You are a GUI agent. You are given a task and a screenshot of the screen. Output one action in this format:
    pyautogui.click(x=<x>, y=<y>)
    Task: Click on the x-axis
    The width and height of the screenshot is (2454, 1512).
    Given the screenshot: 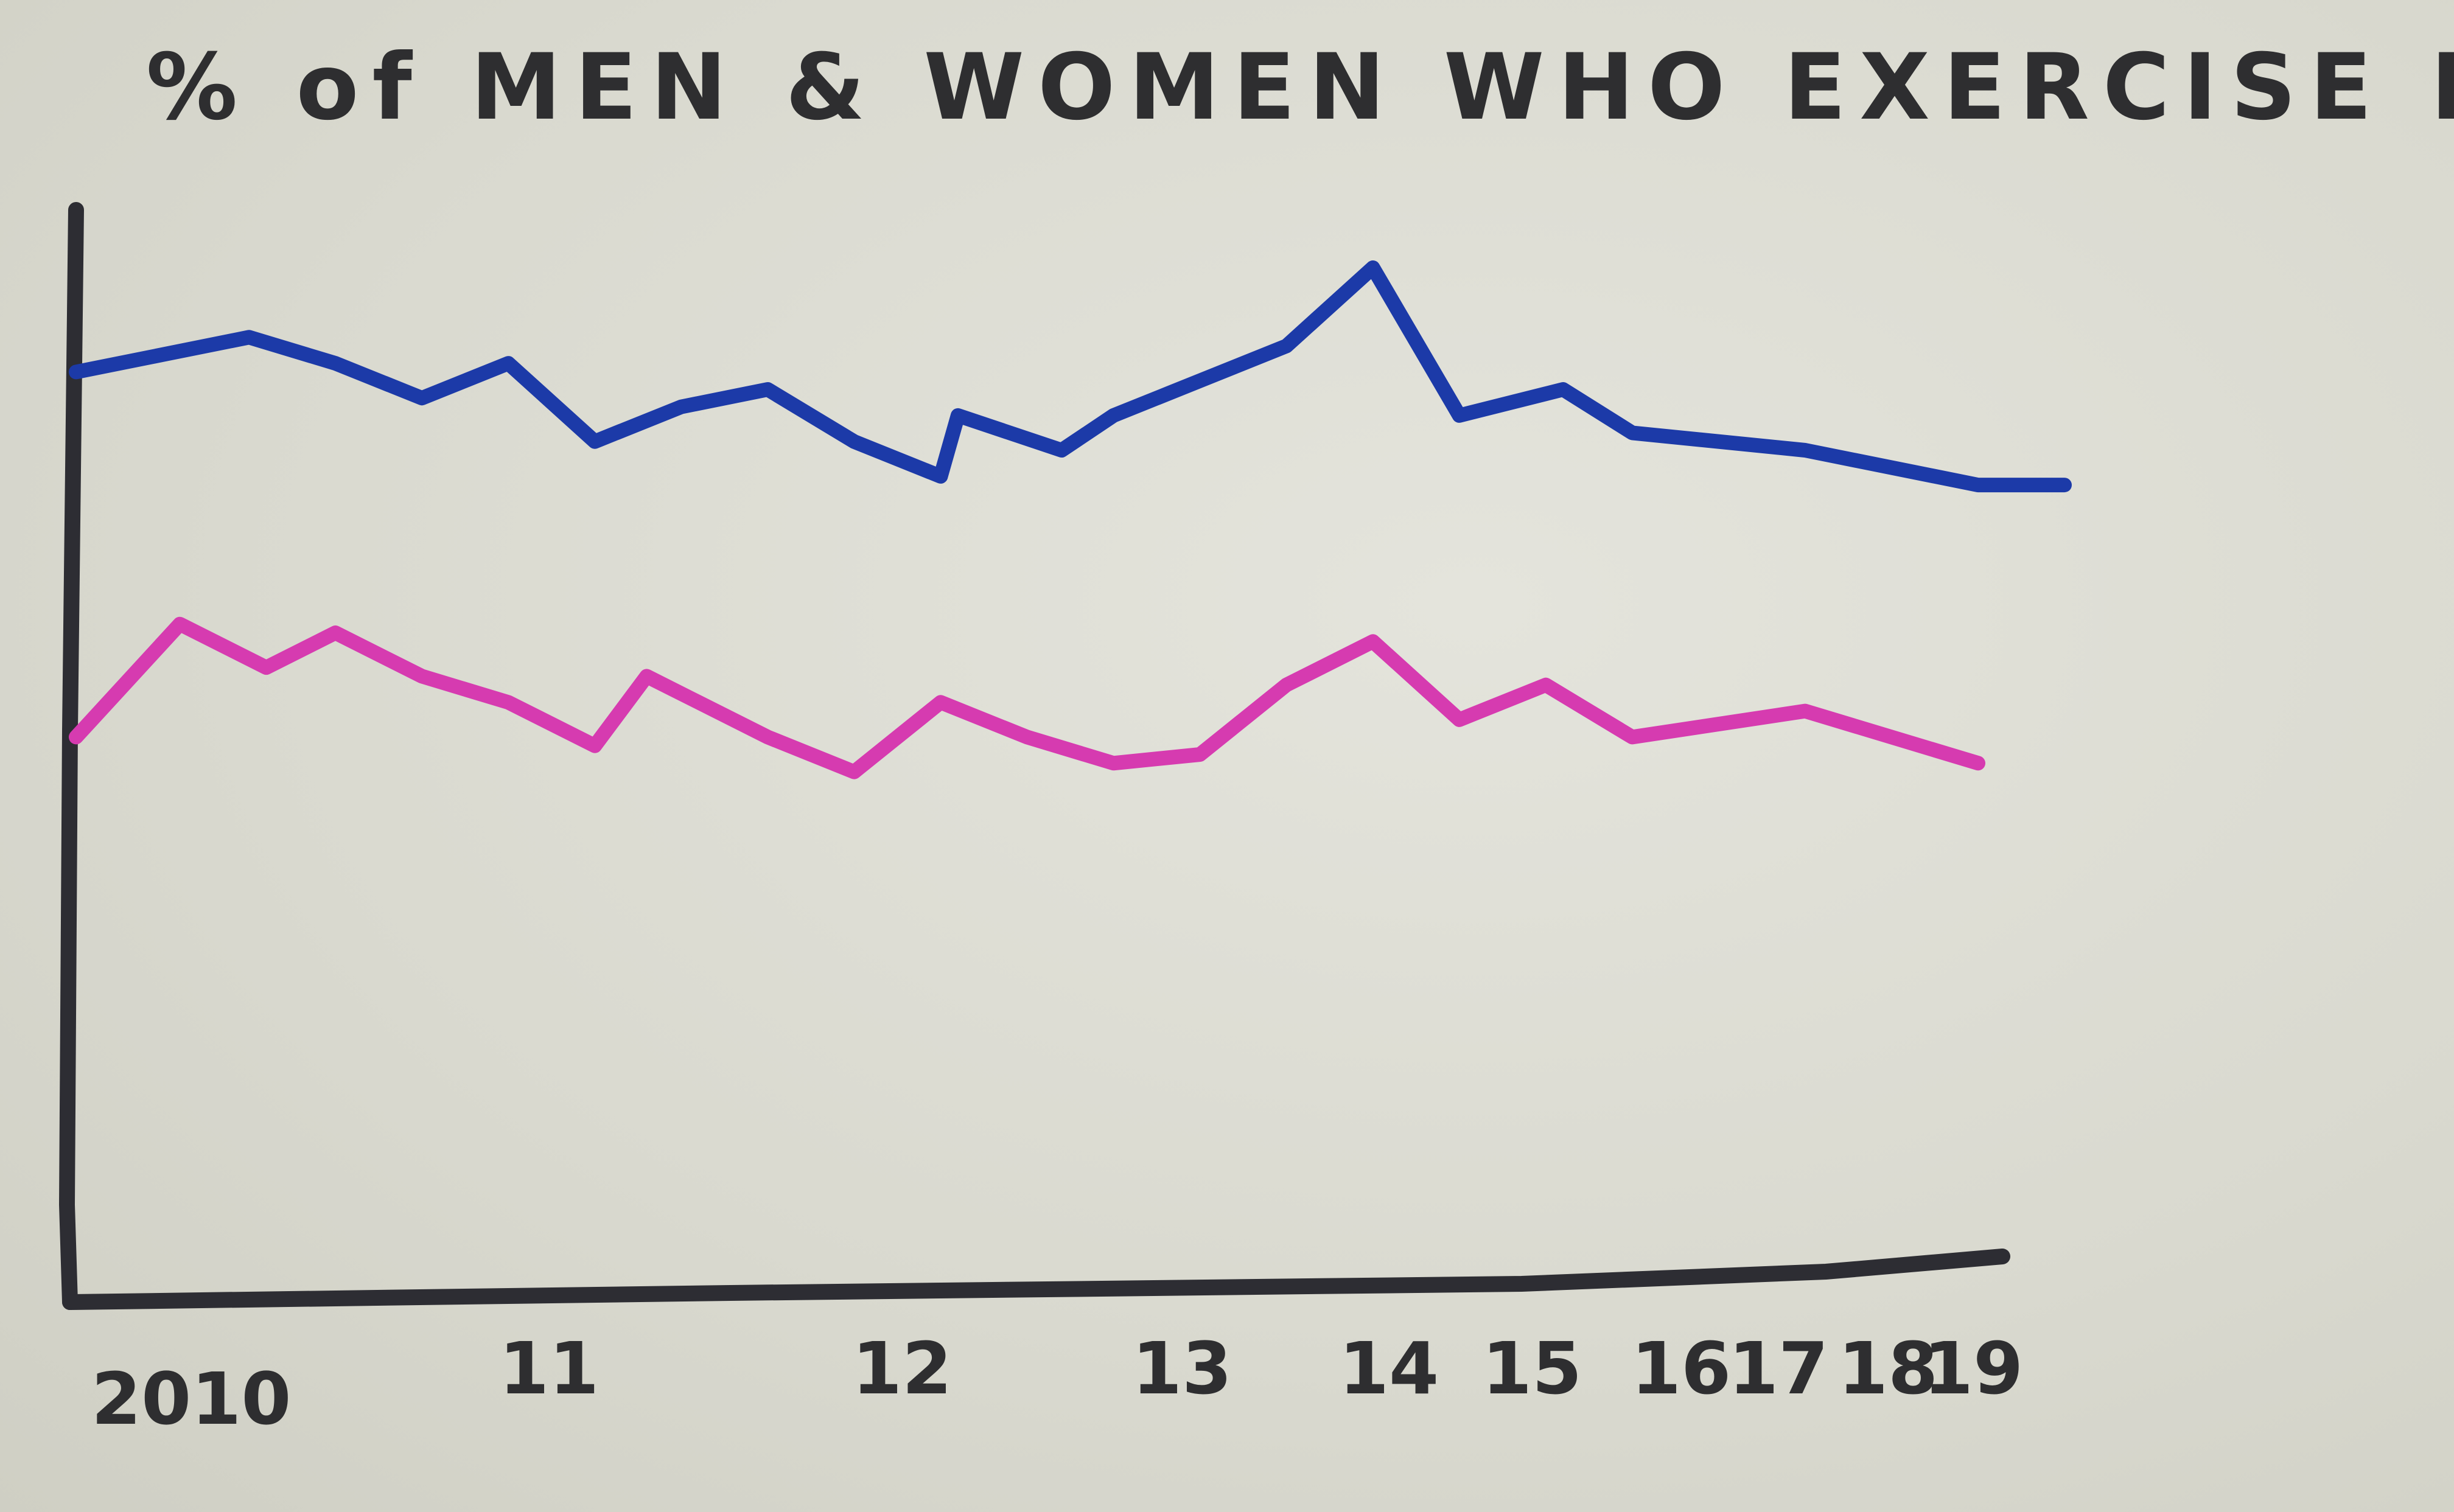 What is the action you would take?
    pyautogui.click(x=1036, y=1279)
    